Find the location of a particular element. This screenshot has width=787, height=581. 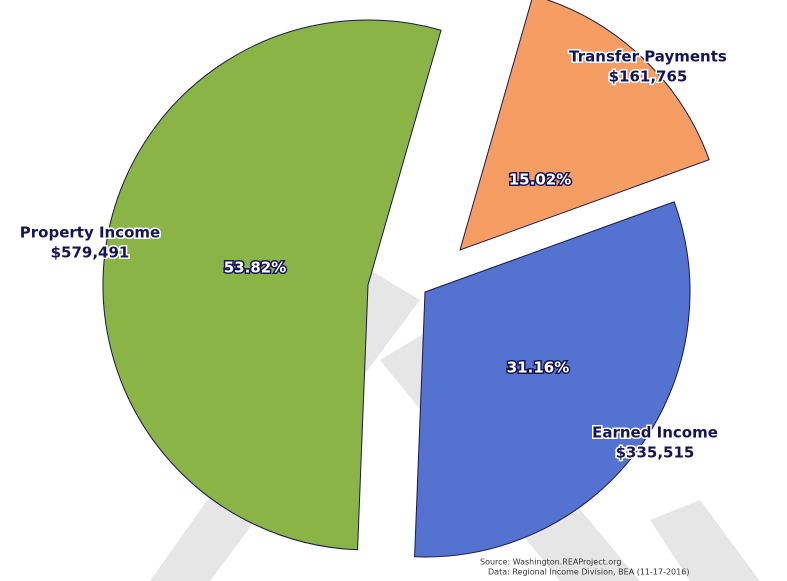

percent-label: 53.82% is located at coordinates (255, 268).